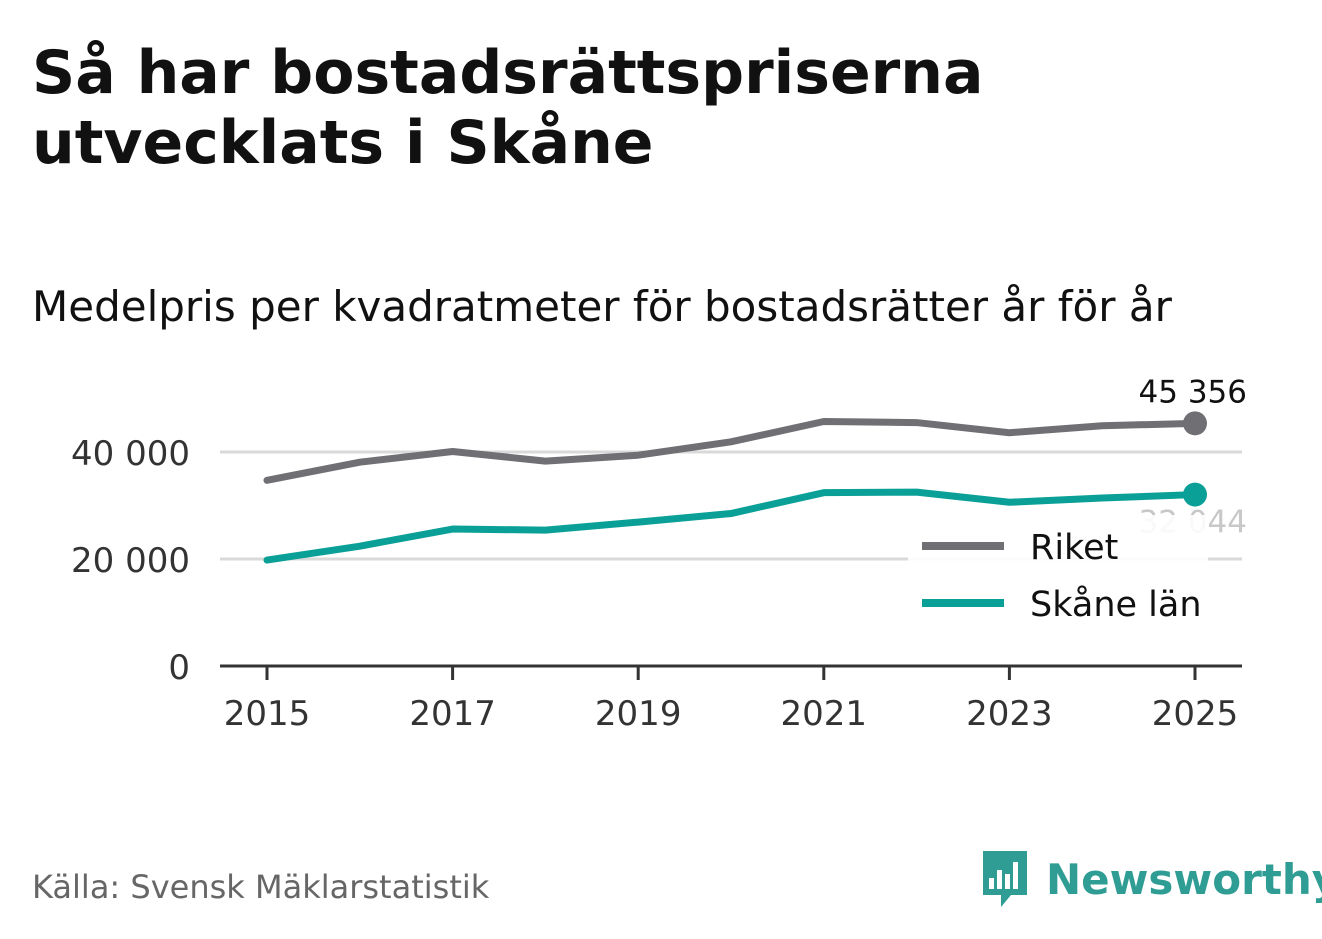 Image resolution: width=1322 pixels, height=939 pixels. What do you see at coordinates (130, 561) in the screenshot?
I see `y-tick-label: 20 000` at bounding box center [130, 561].